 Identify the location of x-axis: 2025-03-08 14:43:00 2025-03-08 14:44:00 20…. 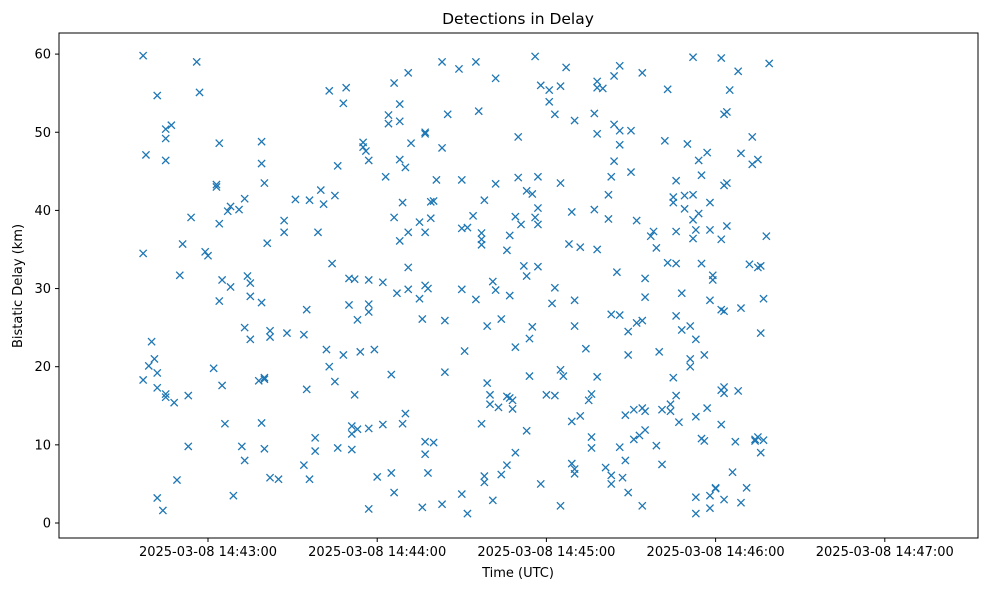
(546, 549).